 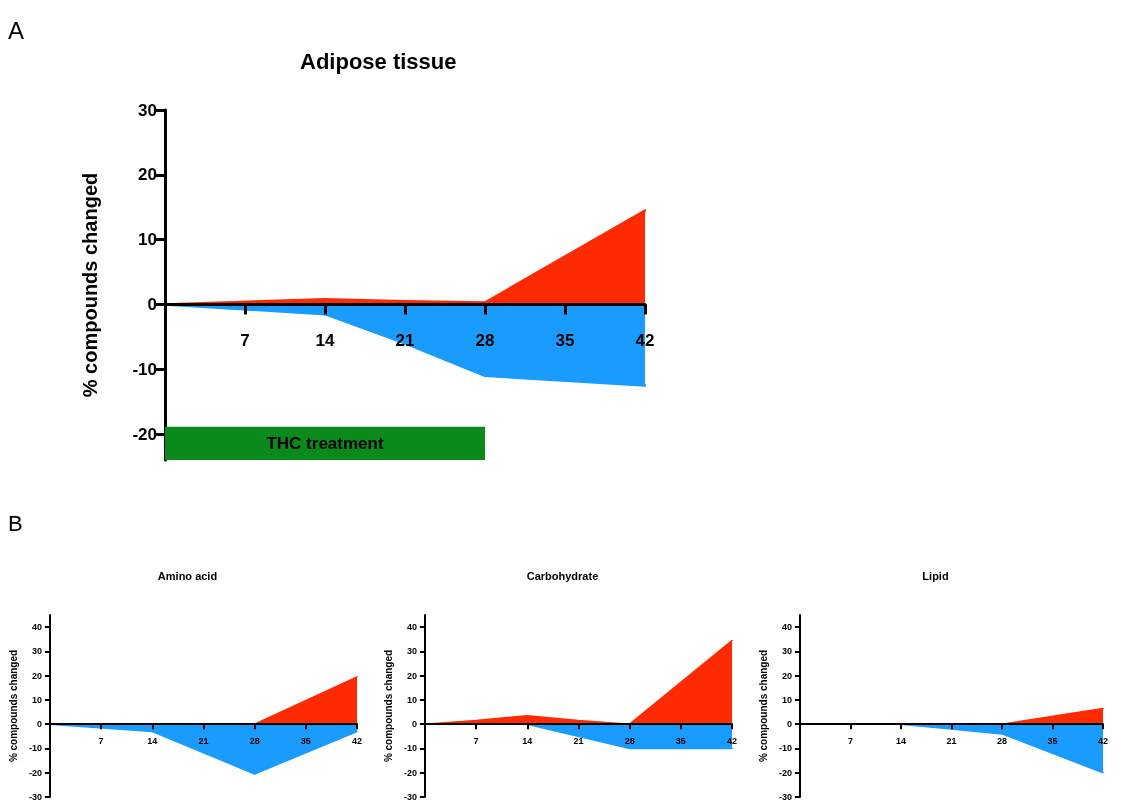 What do you see at coordinates (378, 61) in the screenshot?
I see `chart-title: Adipose tissue` at bounding box center [378, 61].